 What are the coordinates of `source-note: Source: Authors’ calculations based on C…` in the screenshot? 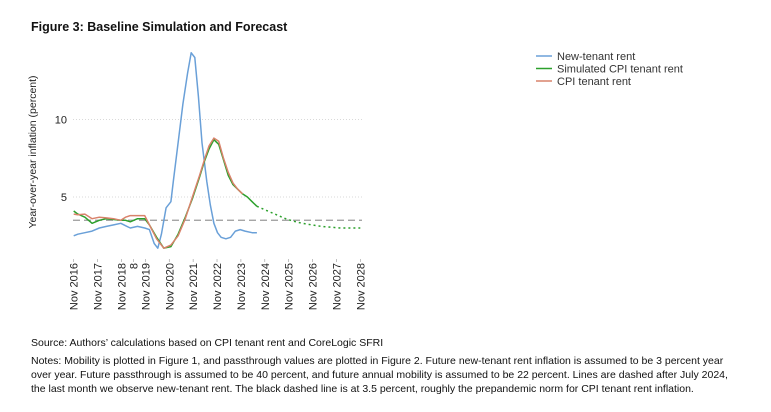 It's located at (207, 343).